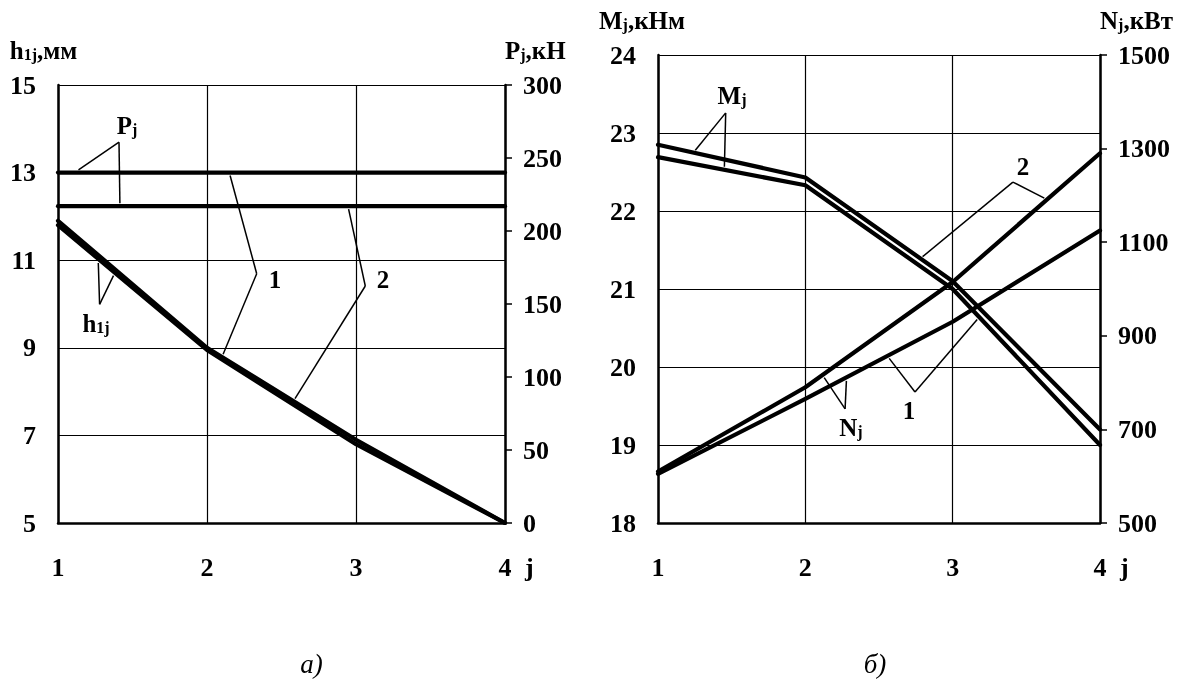  I want to click on y2-tick-label: 0, so click(529, 523).